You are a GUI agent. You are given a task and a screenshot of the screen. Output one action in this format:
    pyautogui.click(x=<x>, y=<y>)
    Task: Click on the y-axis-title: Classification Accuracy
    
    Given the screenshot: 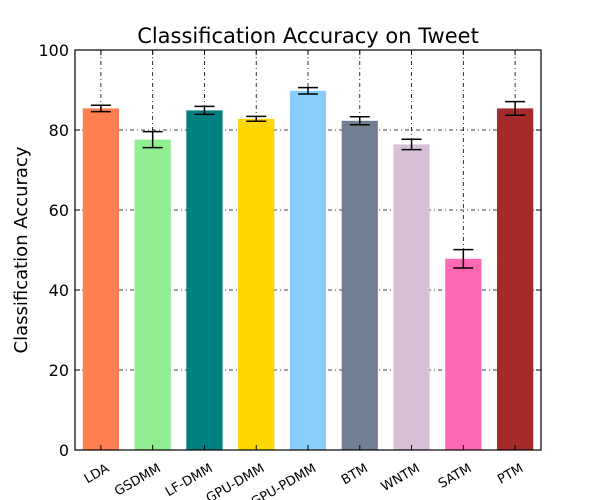 What is the action you would take?
    pyautogui.click(x=21, y=249)
    